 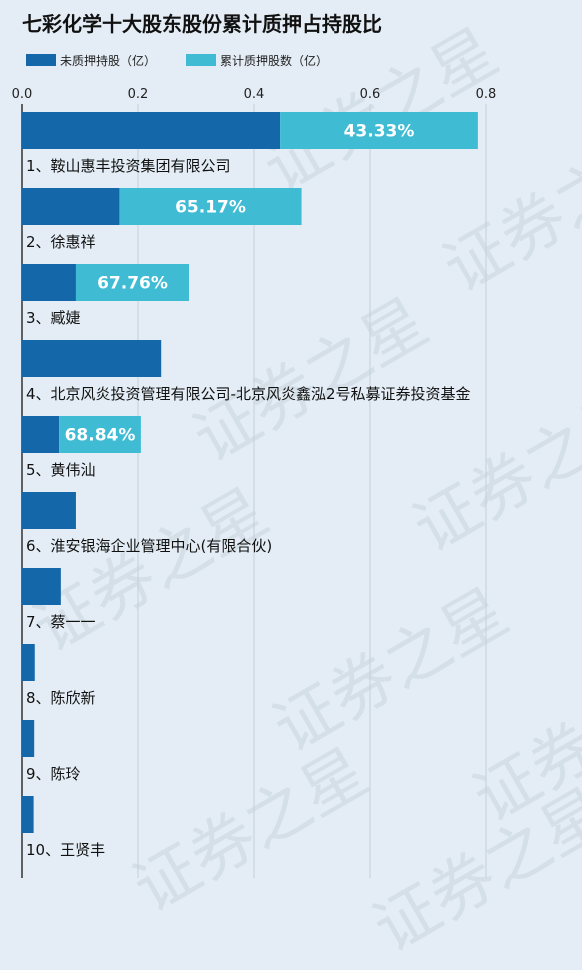 I want to click on x-tick-label: 0.0, so click(x=22, y=94).